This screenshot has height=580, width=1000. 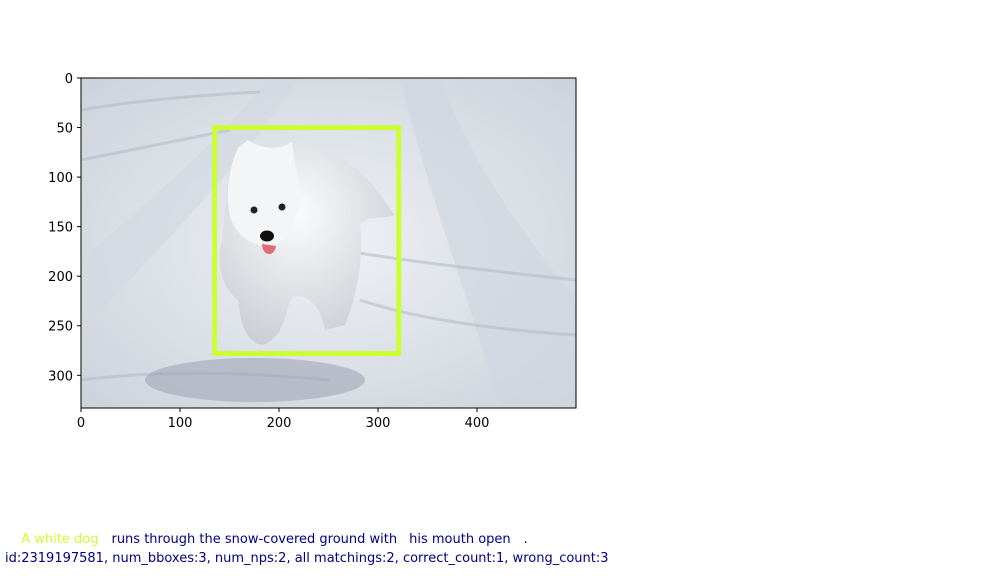 What do you see at coordinates (264, 193) in the screenshot?
I see `dog-head` at bounding box center [264, 193].